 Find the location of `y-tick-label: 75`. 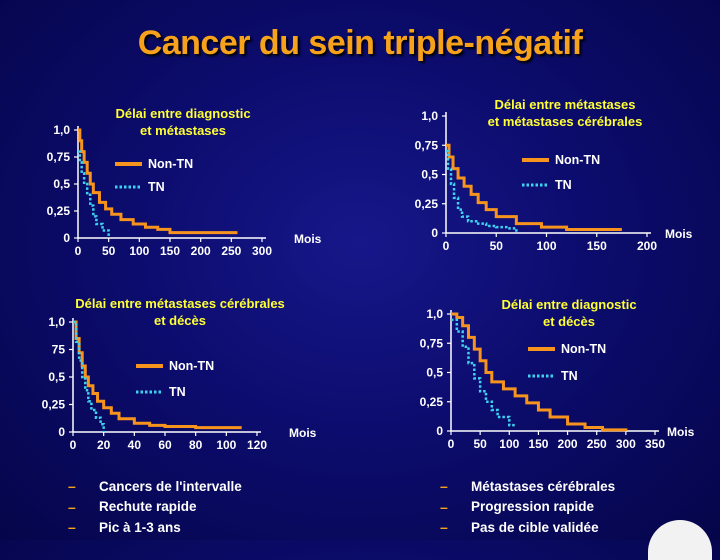

y-tick-label: 75 is located at coordinates (59, 350).